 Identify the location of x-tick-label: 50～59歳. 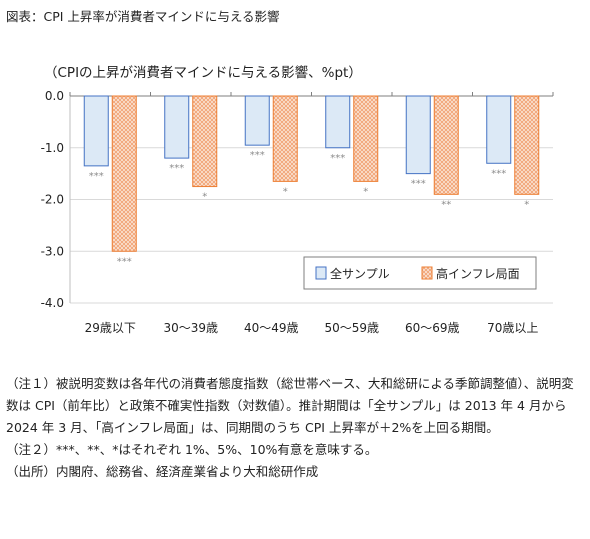
(351, 328).